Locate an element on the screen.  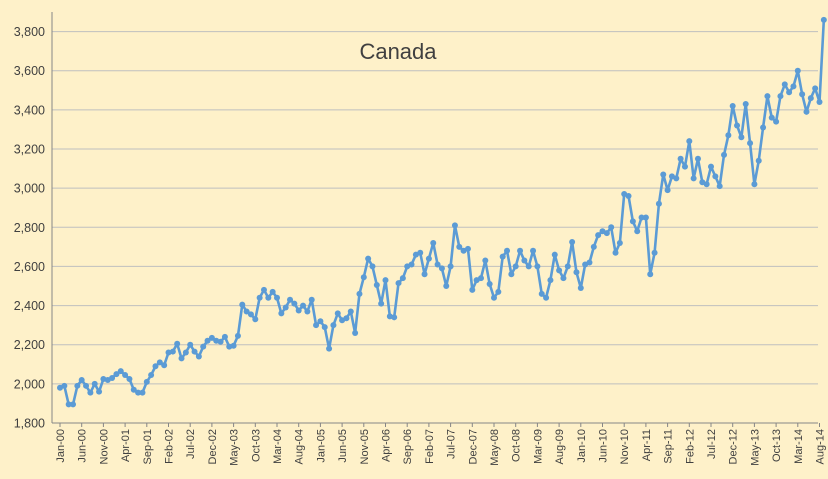
y-tick-label: 3,000 is located at coordinates (29, 189).